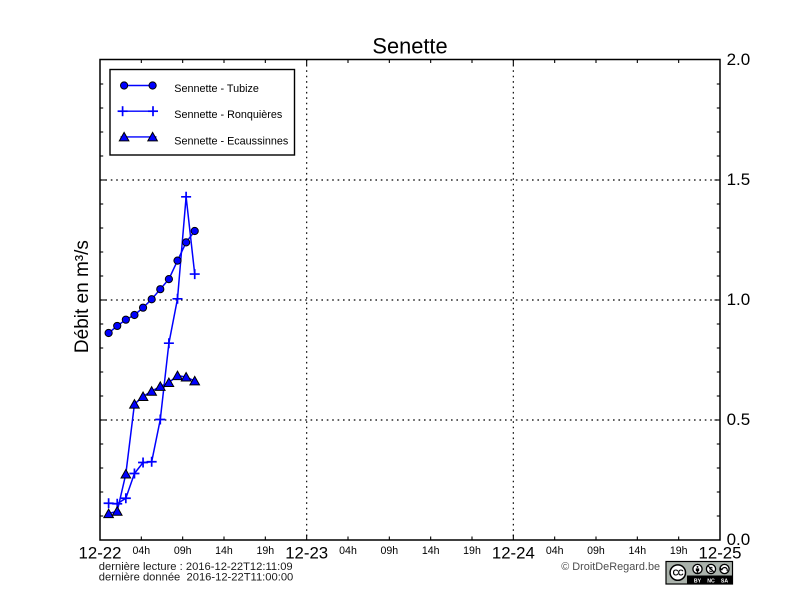  Describe the element at coordinates (711, 582) in the screenshot. I see `svg-text: NC` at that location.